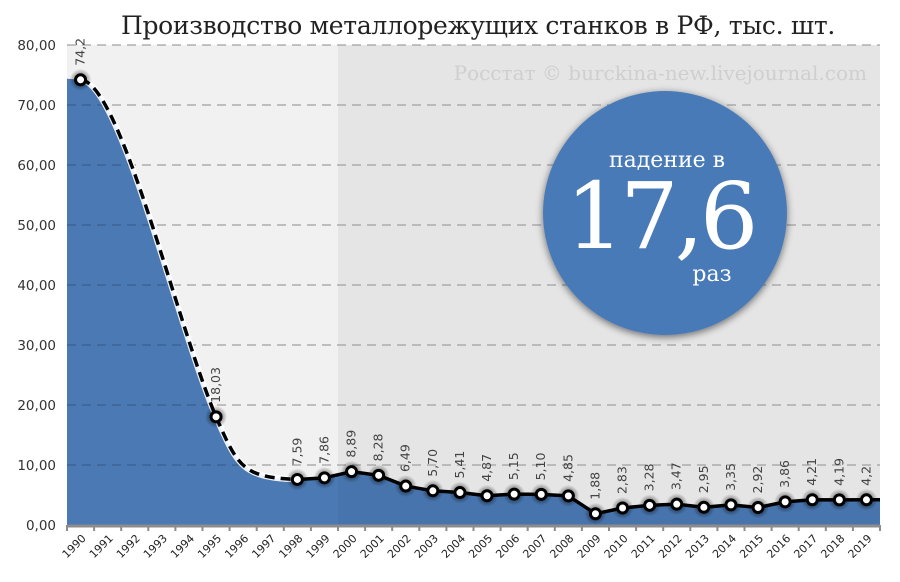  What do you see at coordinates (290, 546) in the screenshot?
I see `x-tick-label: 1998` at bounding box center [290, 546].